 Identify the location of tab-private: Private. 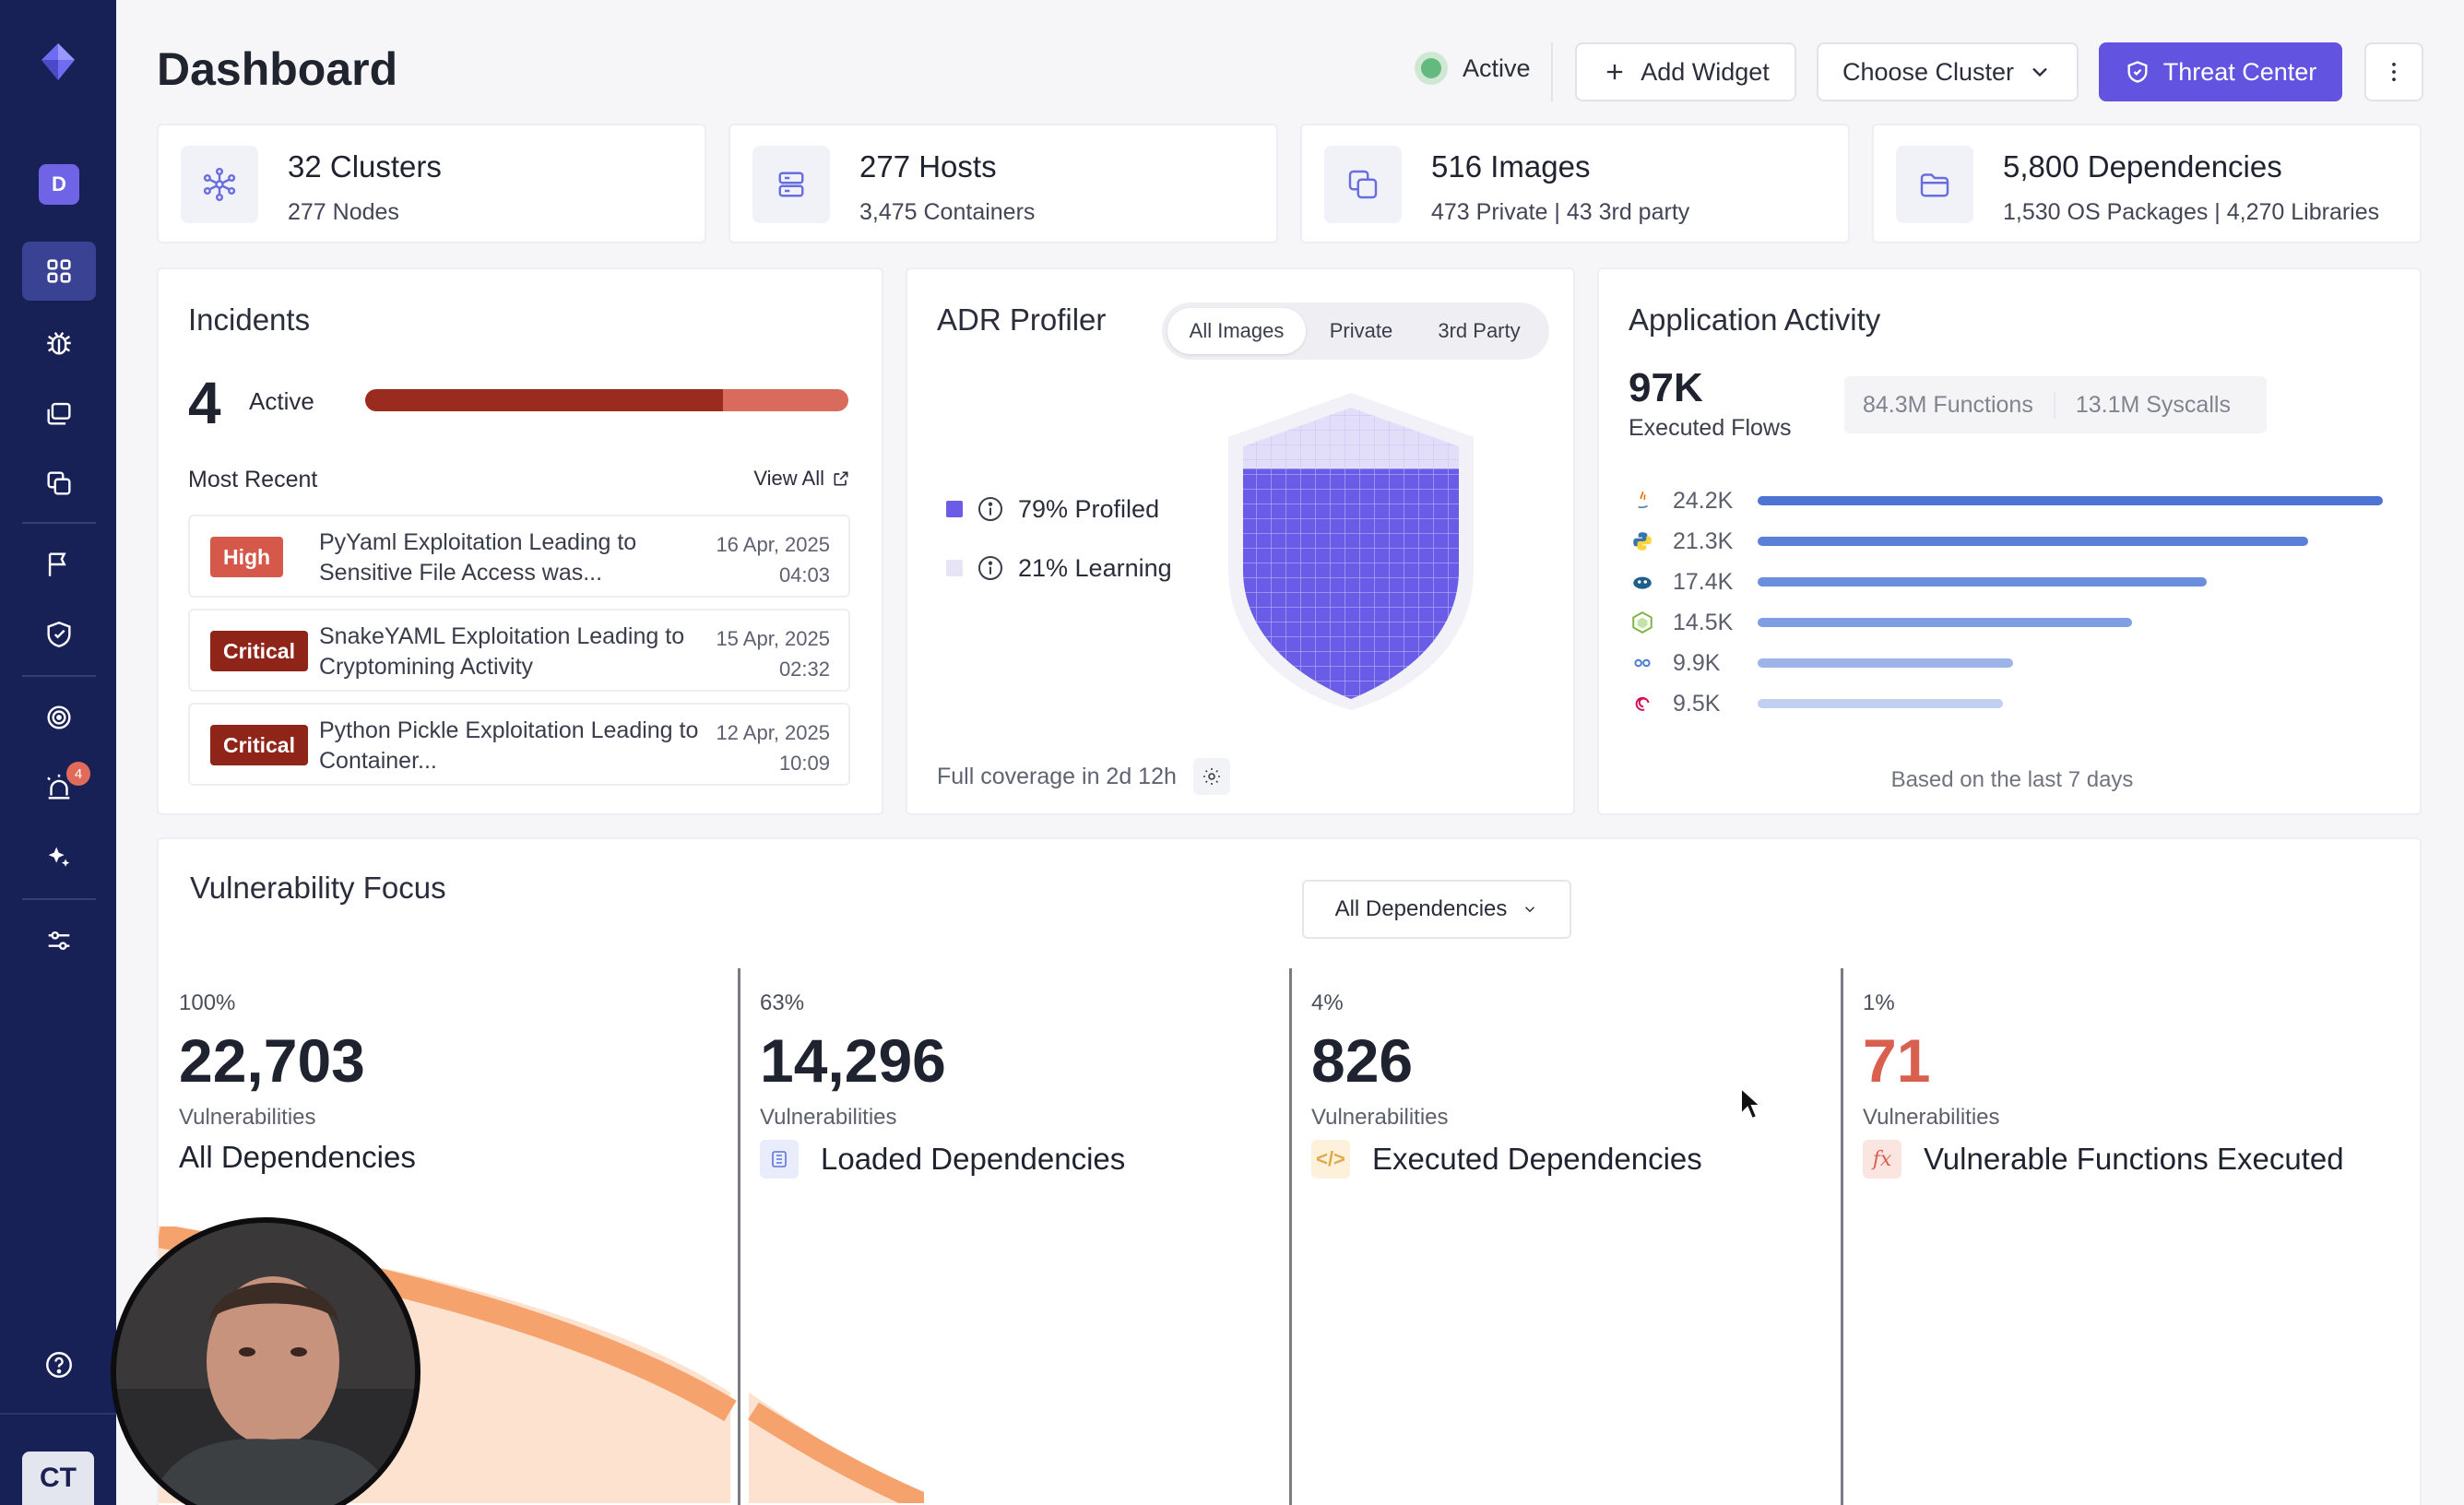
(1361, 330).